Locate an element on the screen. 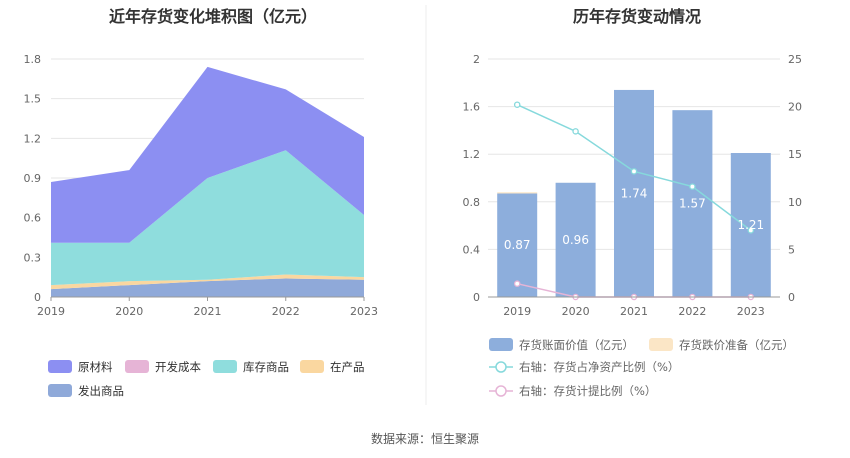 The width and height of the screenshot is (850, 458). area-库存商品 is located at coordinates (207, 218).